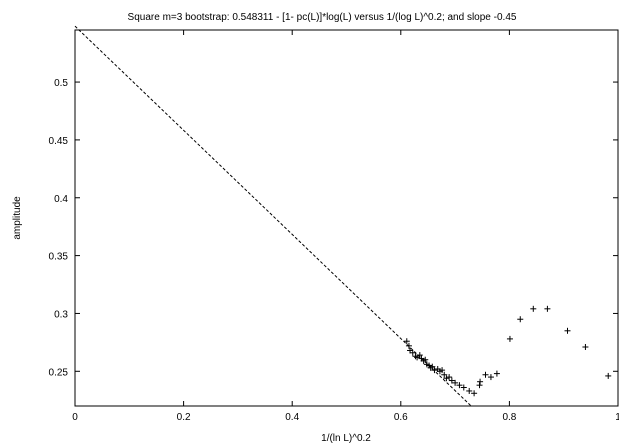 This screenshot has height=445, width=619. Describe the element at coordinates (75, 417) in the screenshot. I see `x-tick-label: 0` at that location.